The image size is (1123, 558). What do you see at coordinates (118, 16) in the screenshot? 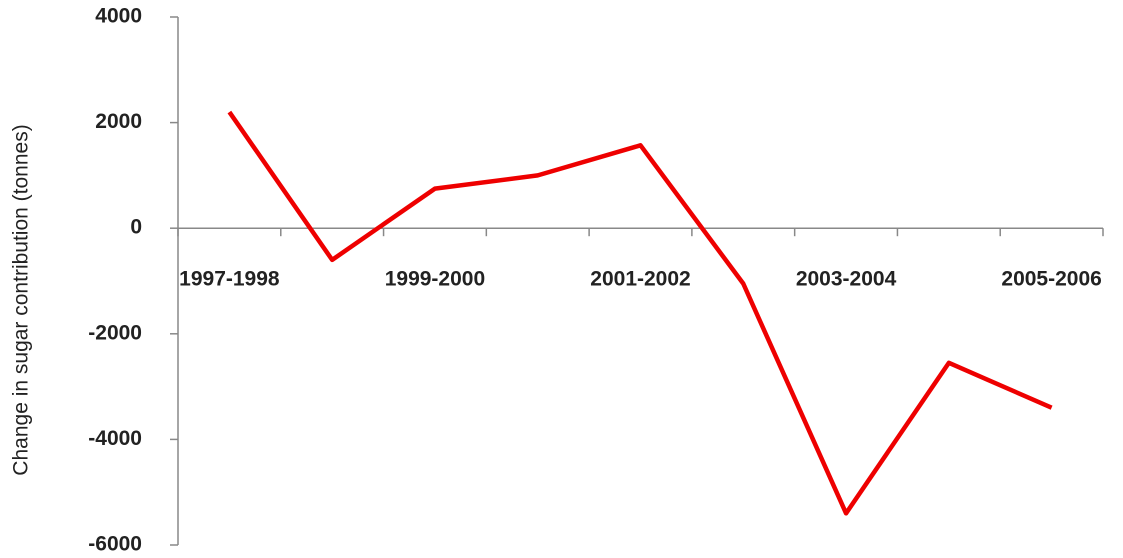
I see `y-tick-label: 4000` at bounding box center [118, 16].